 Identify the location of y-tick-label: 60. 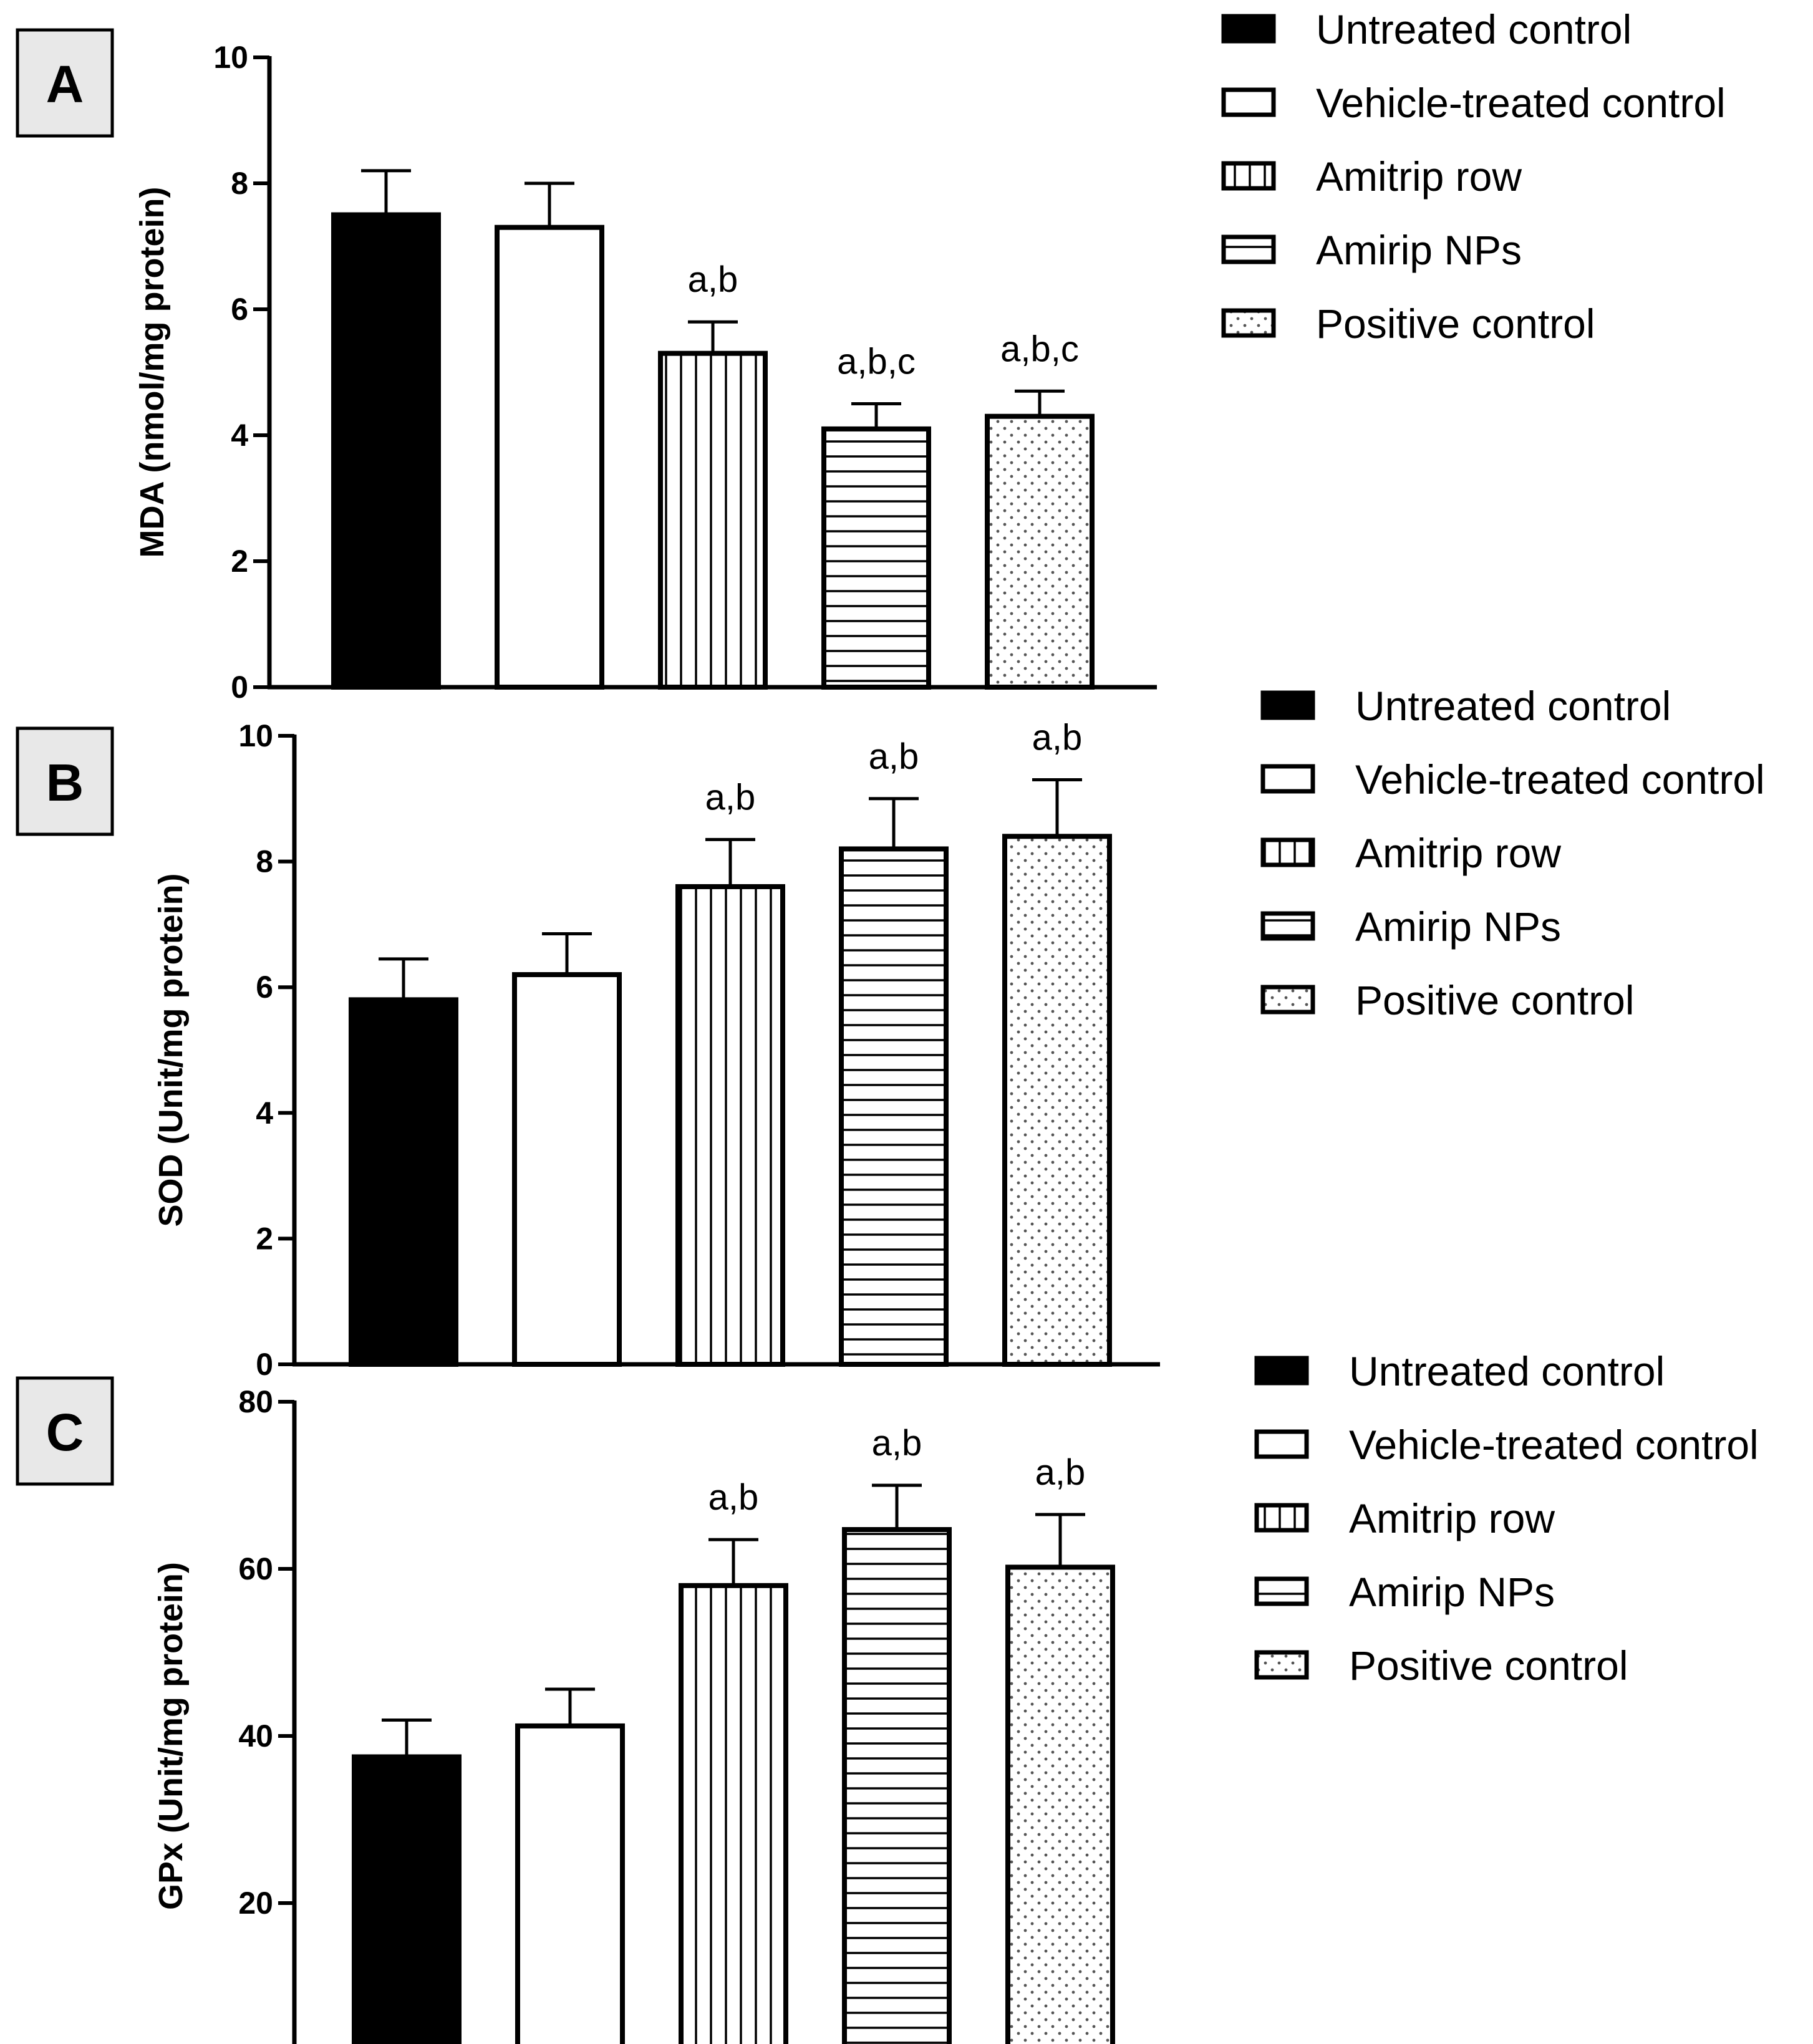
(255, 1568).